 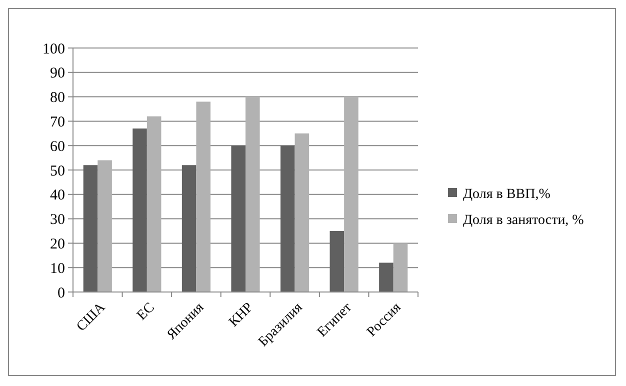 I want to click on y-tick-label: 90, so click(x=57, y=74).